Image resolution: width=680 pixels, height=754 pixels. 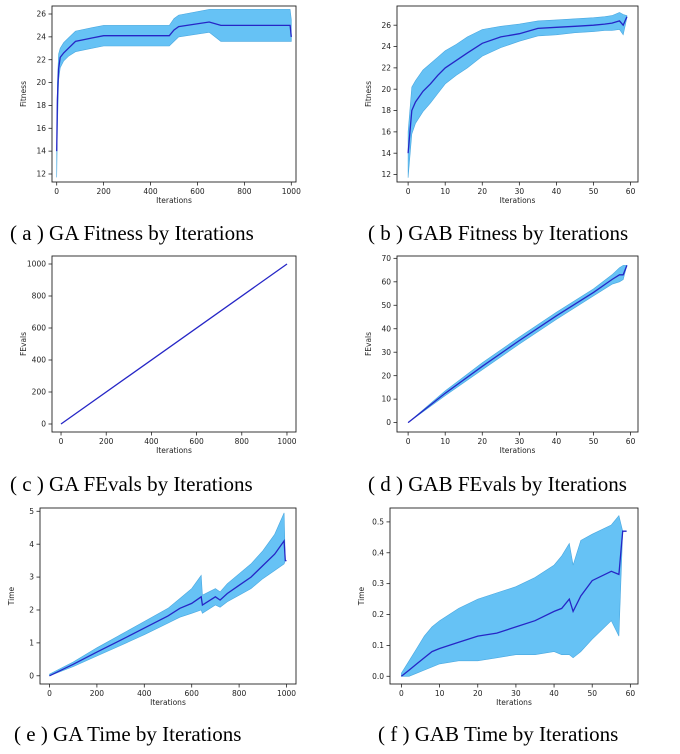 I want to click on chart-e: 0 200 400 600 800 1000 0 1 2 3 4 5 Iterations Time, so click(x=152, y=607).